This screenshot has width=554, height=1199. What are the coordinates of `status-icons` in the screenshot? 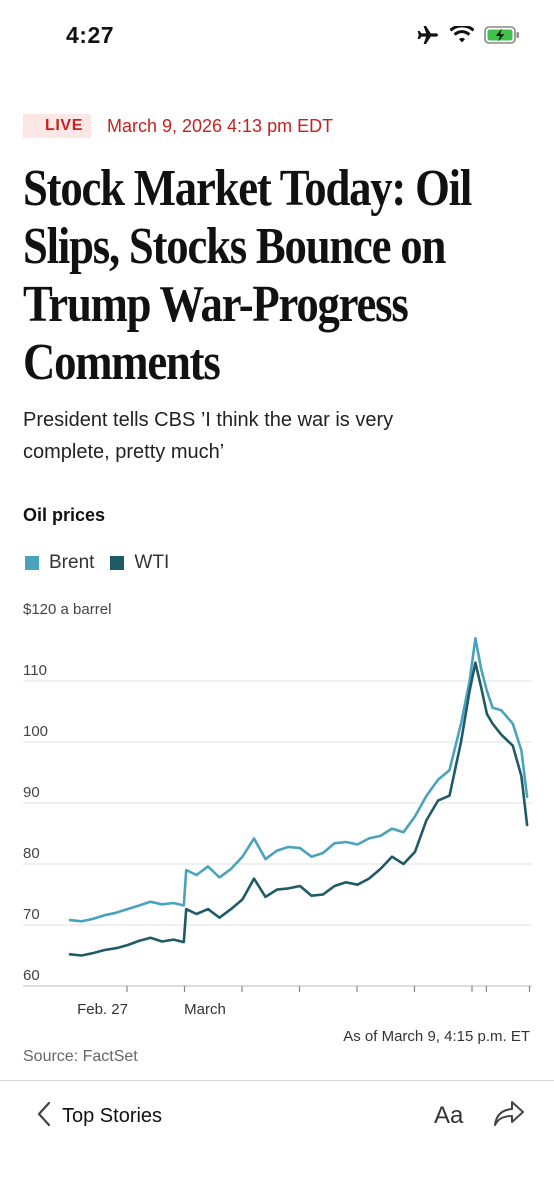 It's located at (468, 37).